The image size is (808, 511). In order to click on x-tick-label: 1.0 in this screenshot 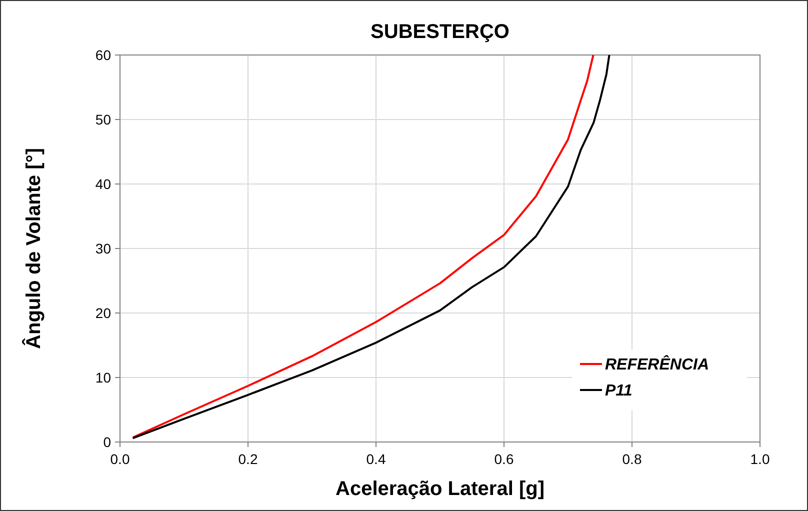, I will do `click(760, 459)`.